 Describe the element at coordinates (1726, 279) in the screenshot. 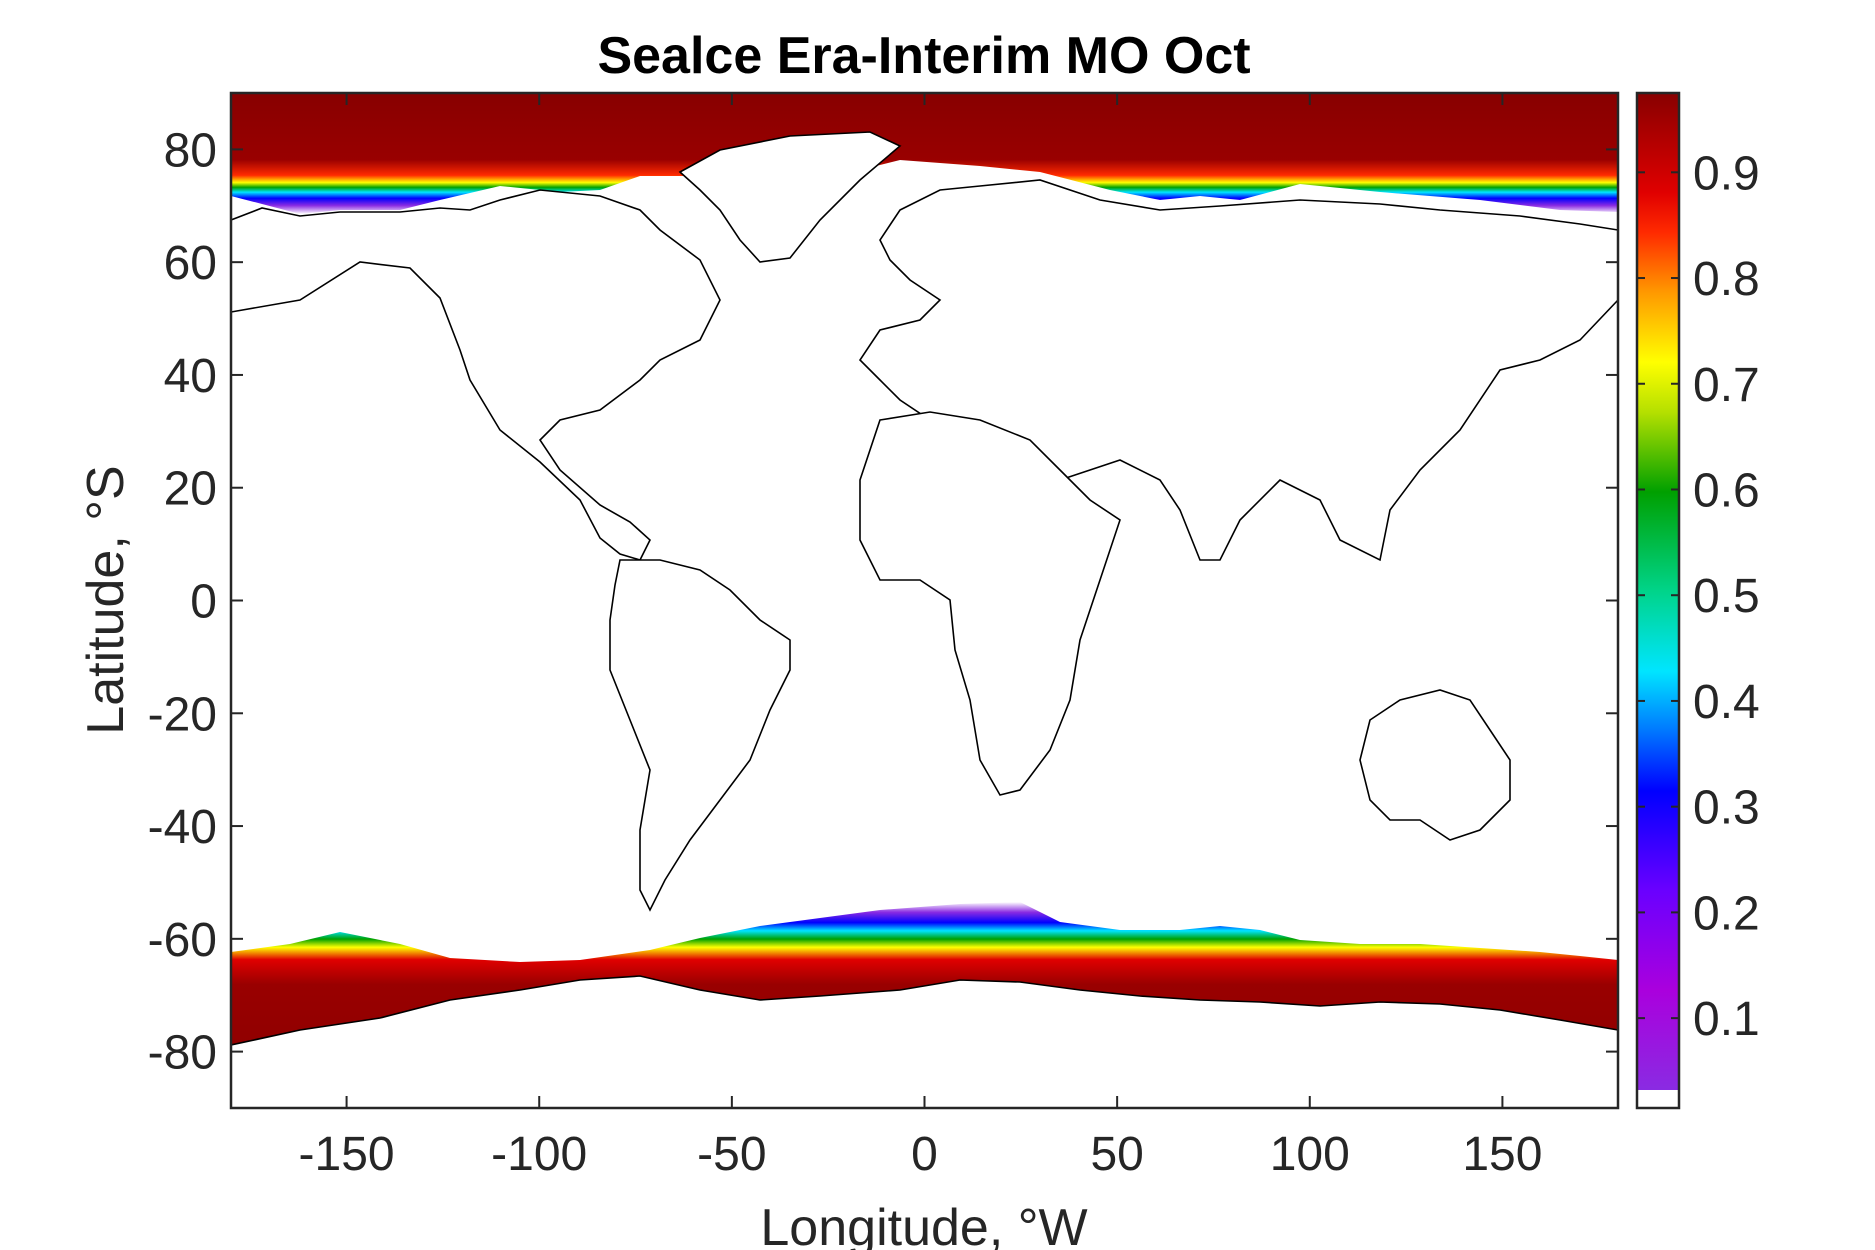

I see `colorbar-tick-label: 0.8` at that location.